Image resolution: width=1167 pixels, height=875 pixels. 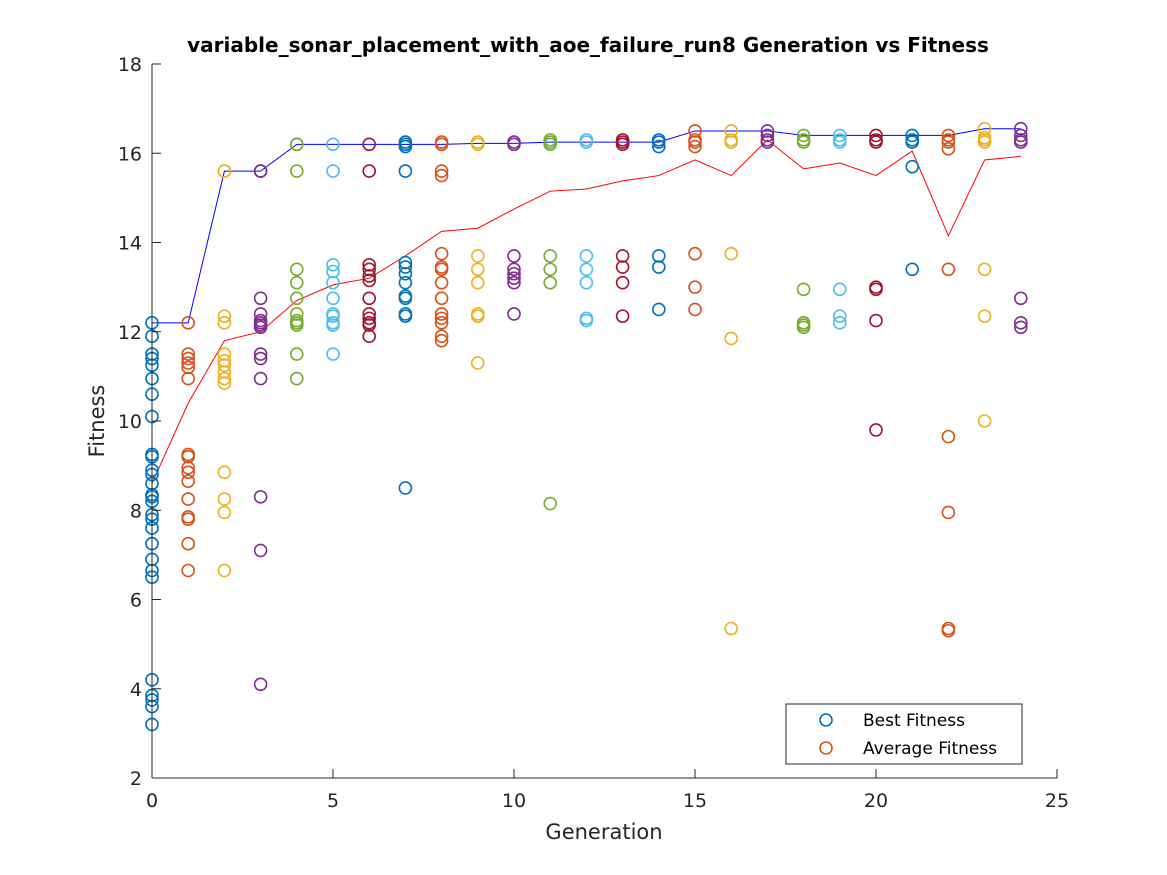 What do you see at coordinates (333, 801) in the screenshot?
I see `x-tick-label: 5` at bounding box center [333, 801].